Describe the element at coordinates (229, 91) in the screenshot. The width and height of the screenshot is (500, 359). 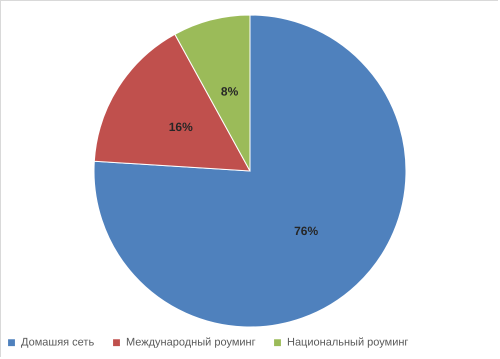
I see `data-label: 8%` at that location.